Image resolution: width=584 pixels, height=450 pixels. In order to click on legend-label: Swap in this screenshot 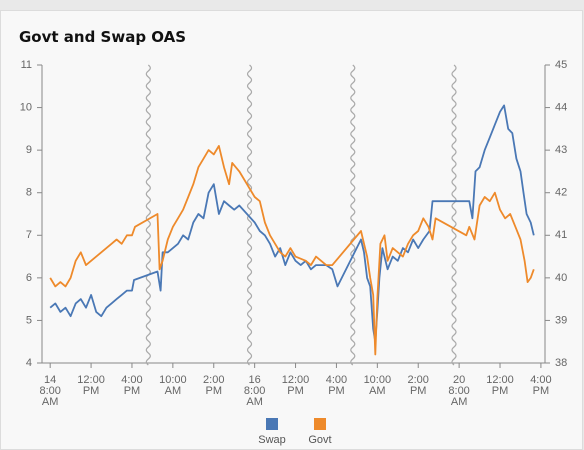, I will do `click(272, 440)`.